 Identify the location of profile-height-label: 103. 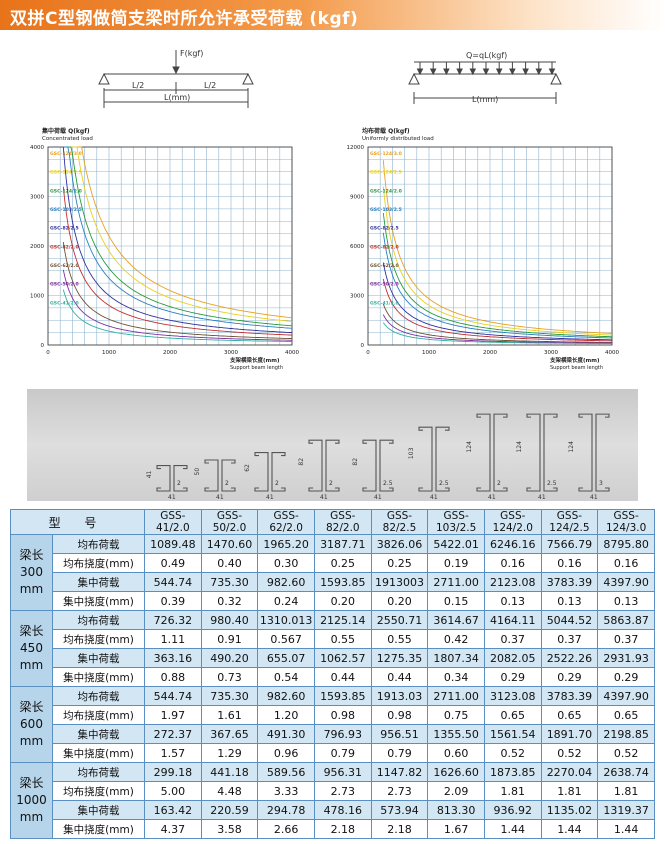
(411, 453).